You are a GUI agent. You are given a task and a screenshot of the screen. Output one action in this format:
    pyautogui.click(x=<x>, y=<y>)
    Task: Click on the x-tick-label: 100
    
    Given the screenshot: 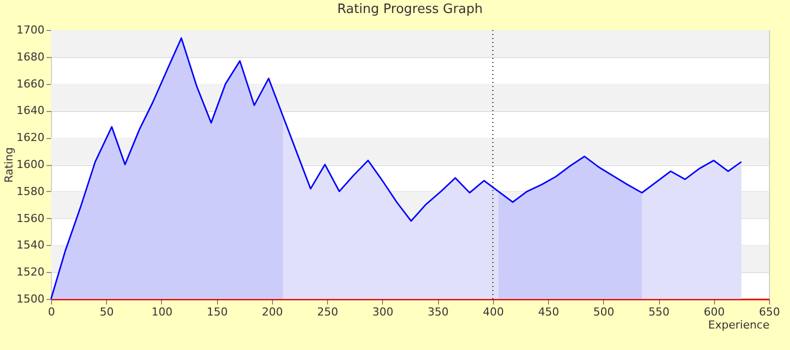 What is the action you would take?
    pyautogui.click(x=161, y=312)
    